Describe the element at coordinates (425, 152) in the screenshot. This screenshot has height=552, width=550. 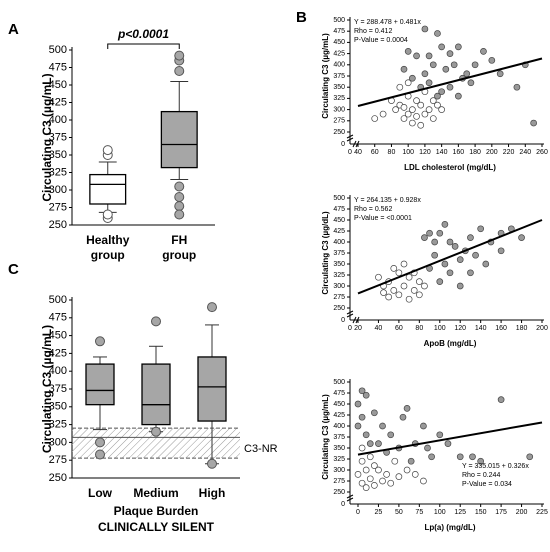
I see `x-tick-label: 120` at that location.